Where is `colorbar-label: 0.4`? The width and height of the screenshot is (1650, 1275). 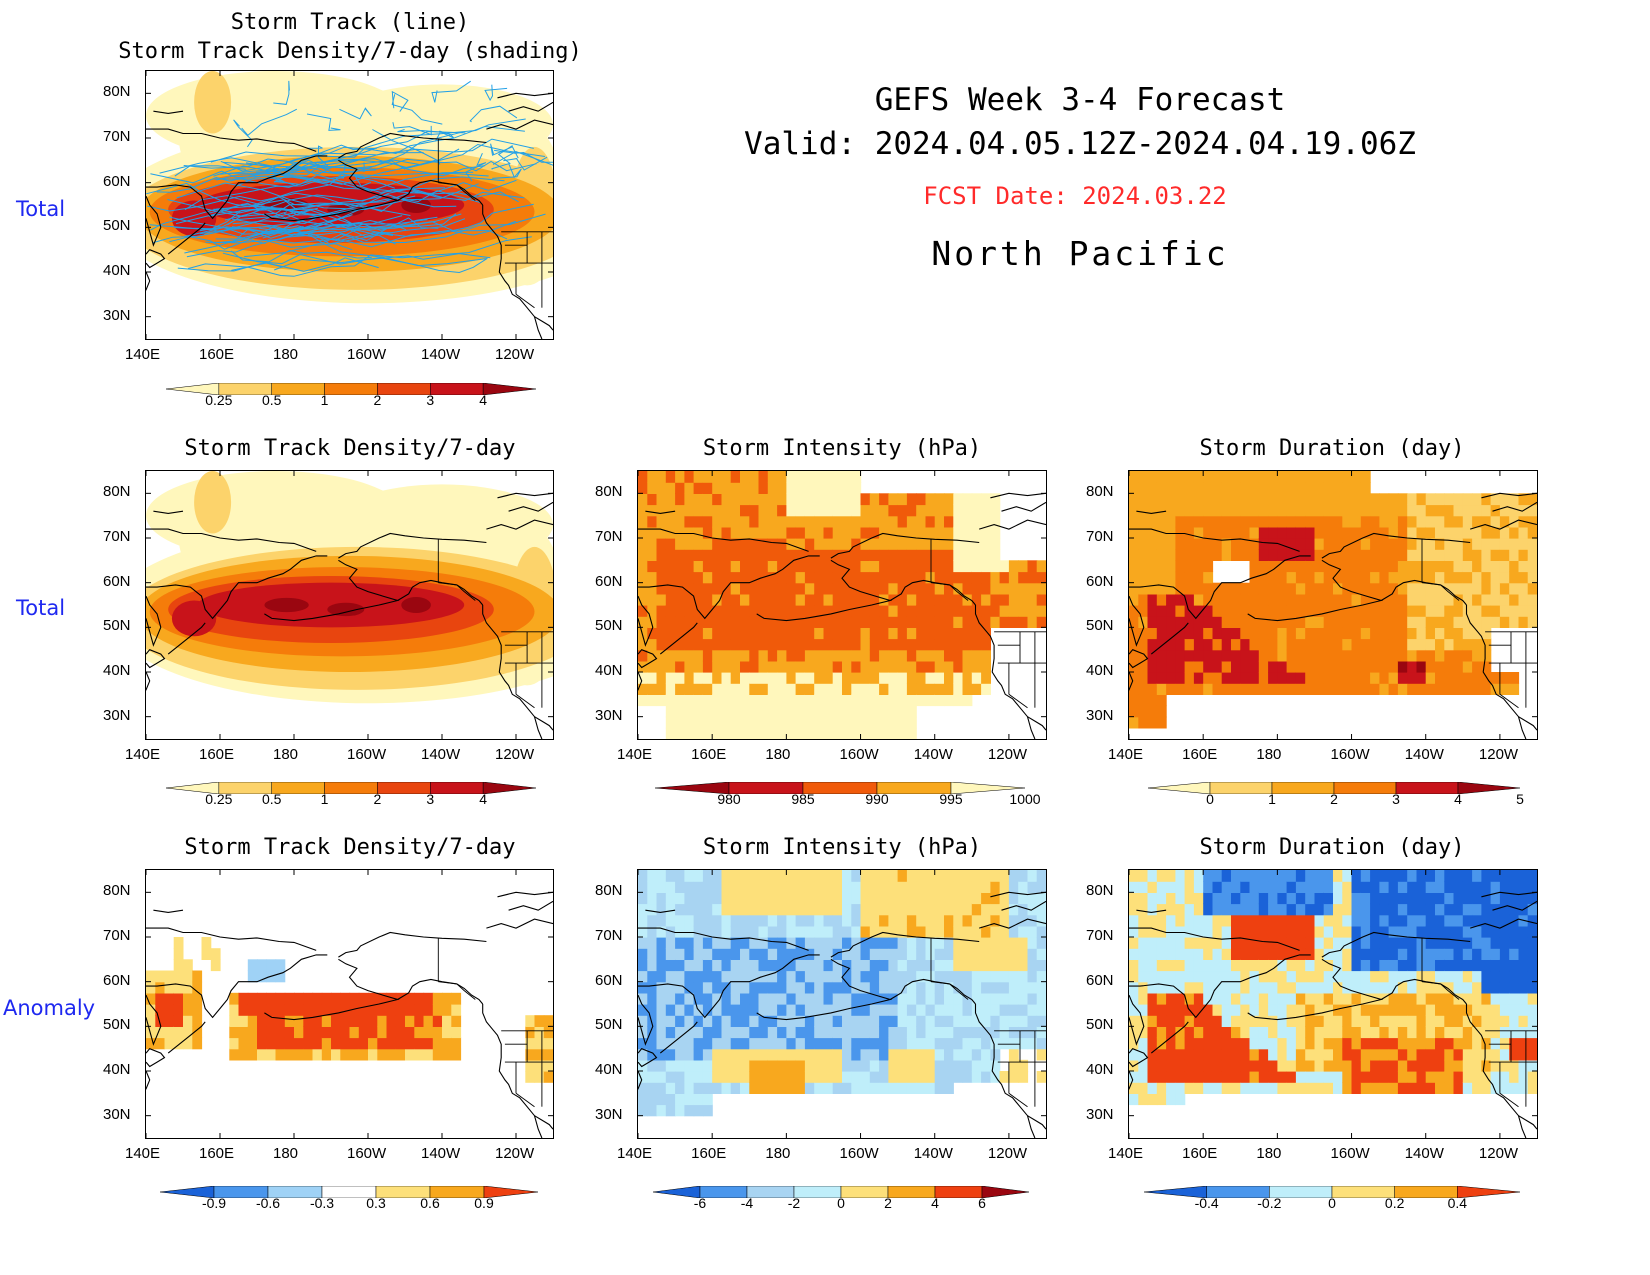
colorbar-label: 0.4 is located at coordinates (1457, 1203).